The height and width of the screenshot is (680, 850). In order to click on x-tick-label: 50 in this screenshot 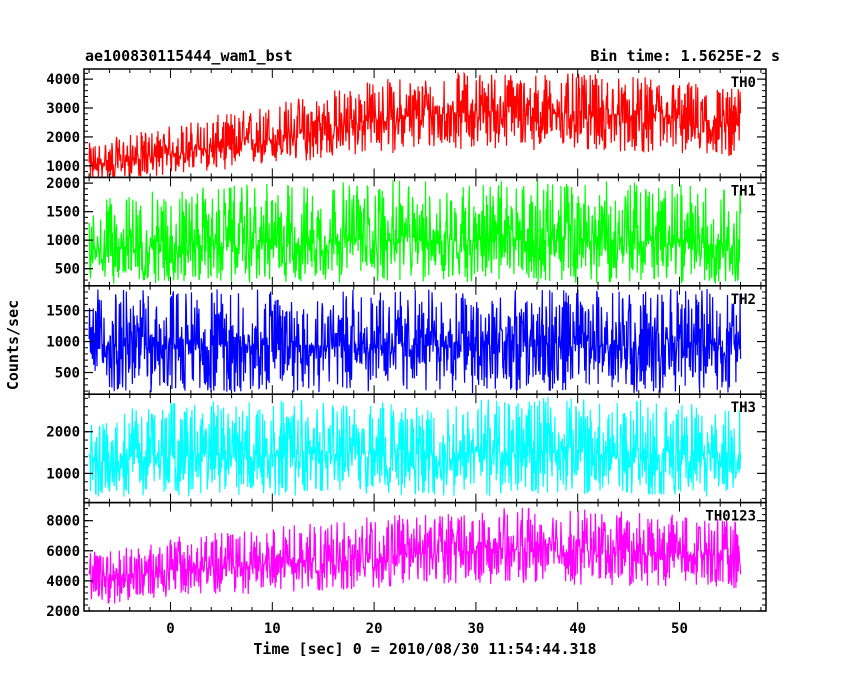, I will do `click(679, 629)`.